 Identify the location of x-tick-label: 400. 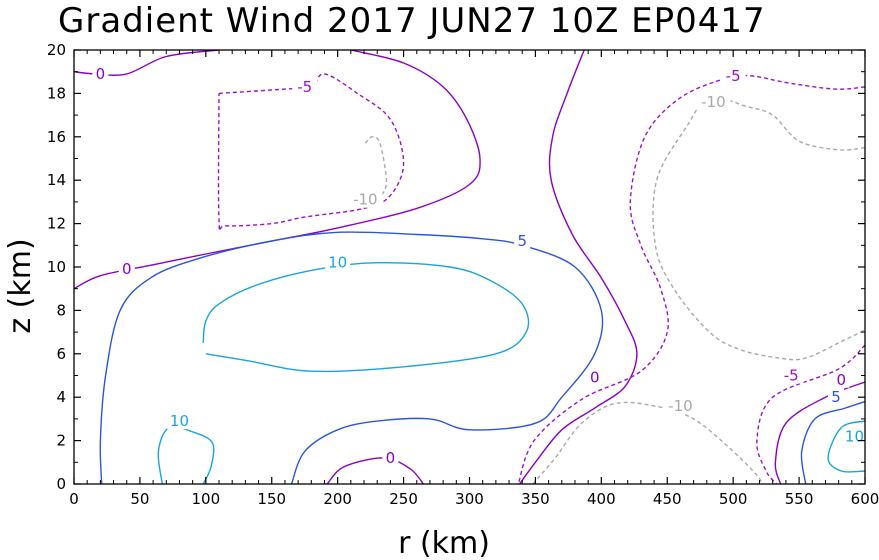
(601, 499).